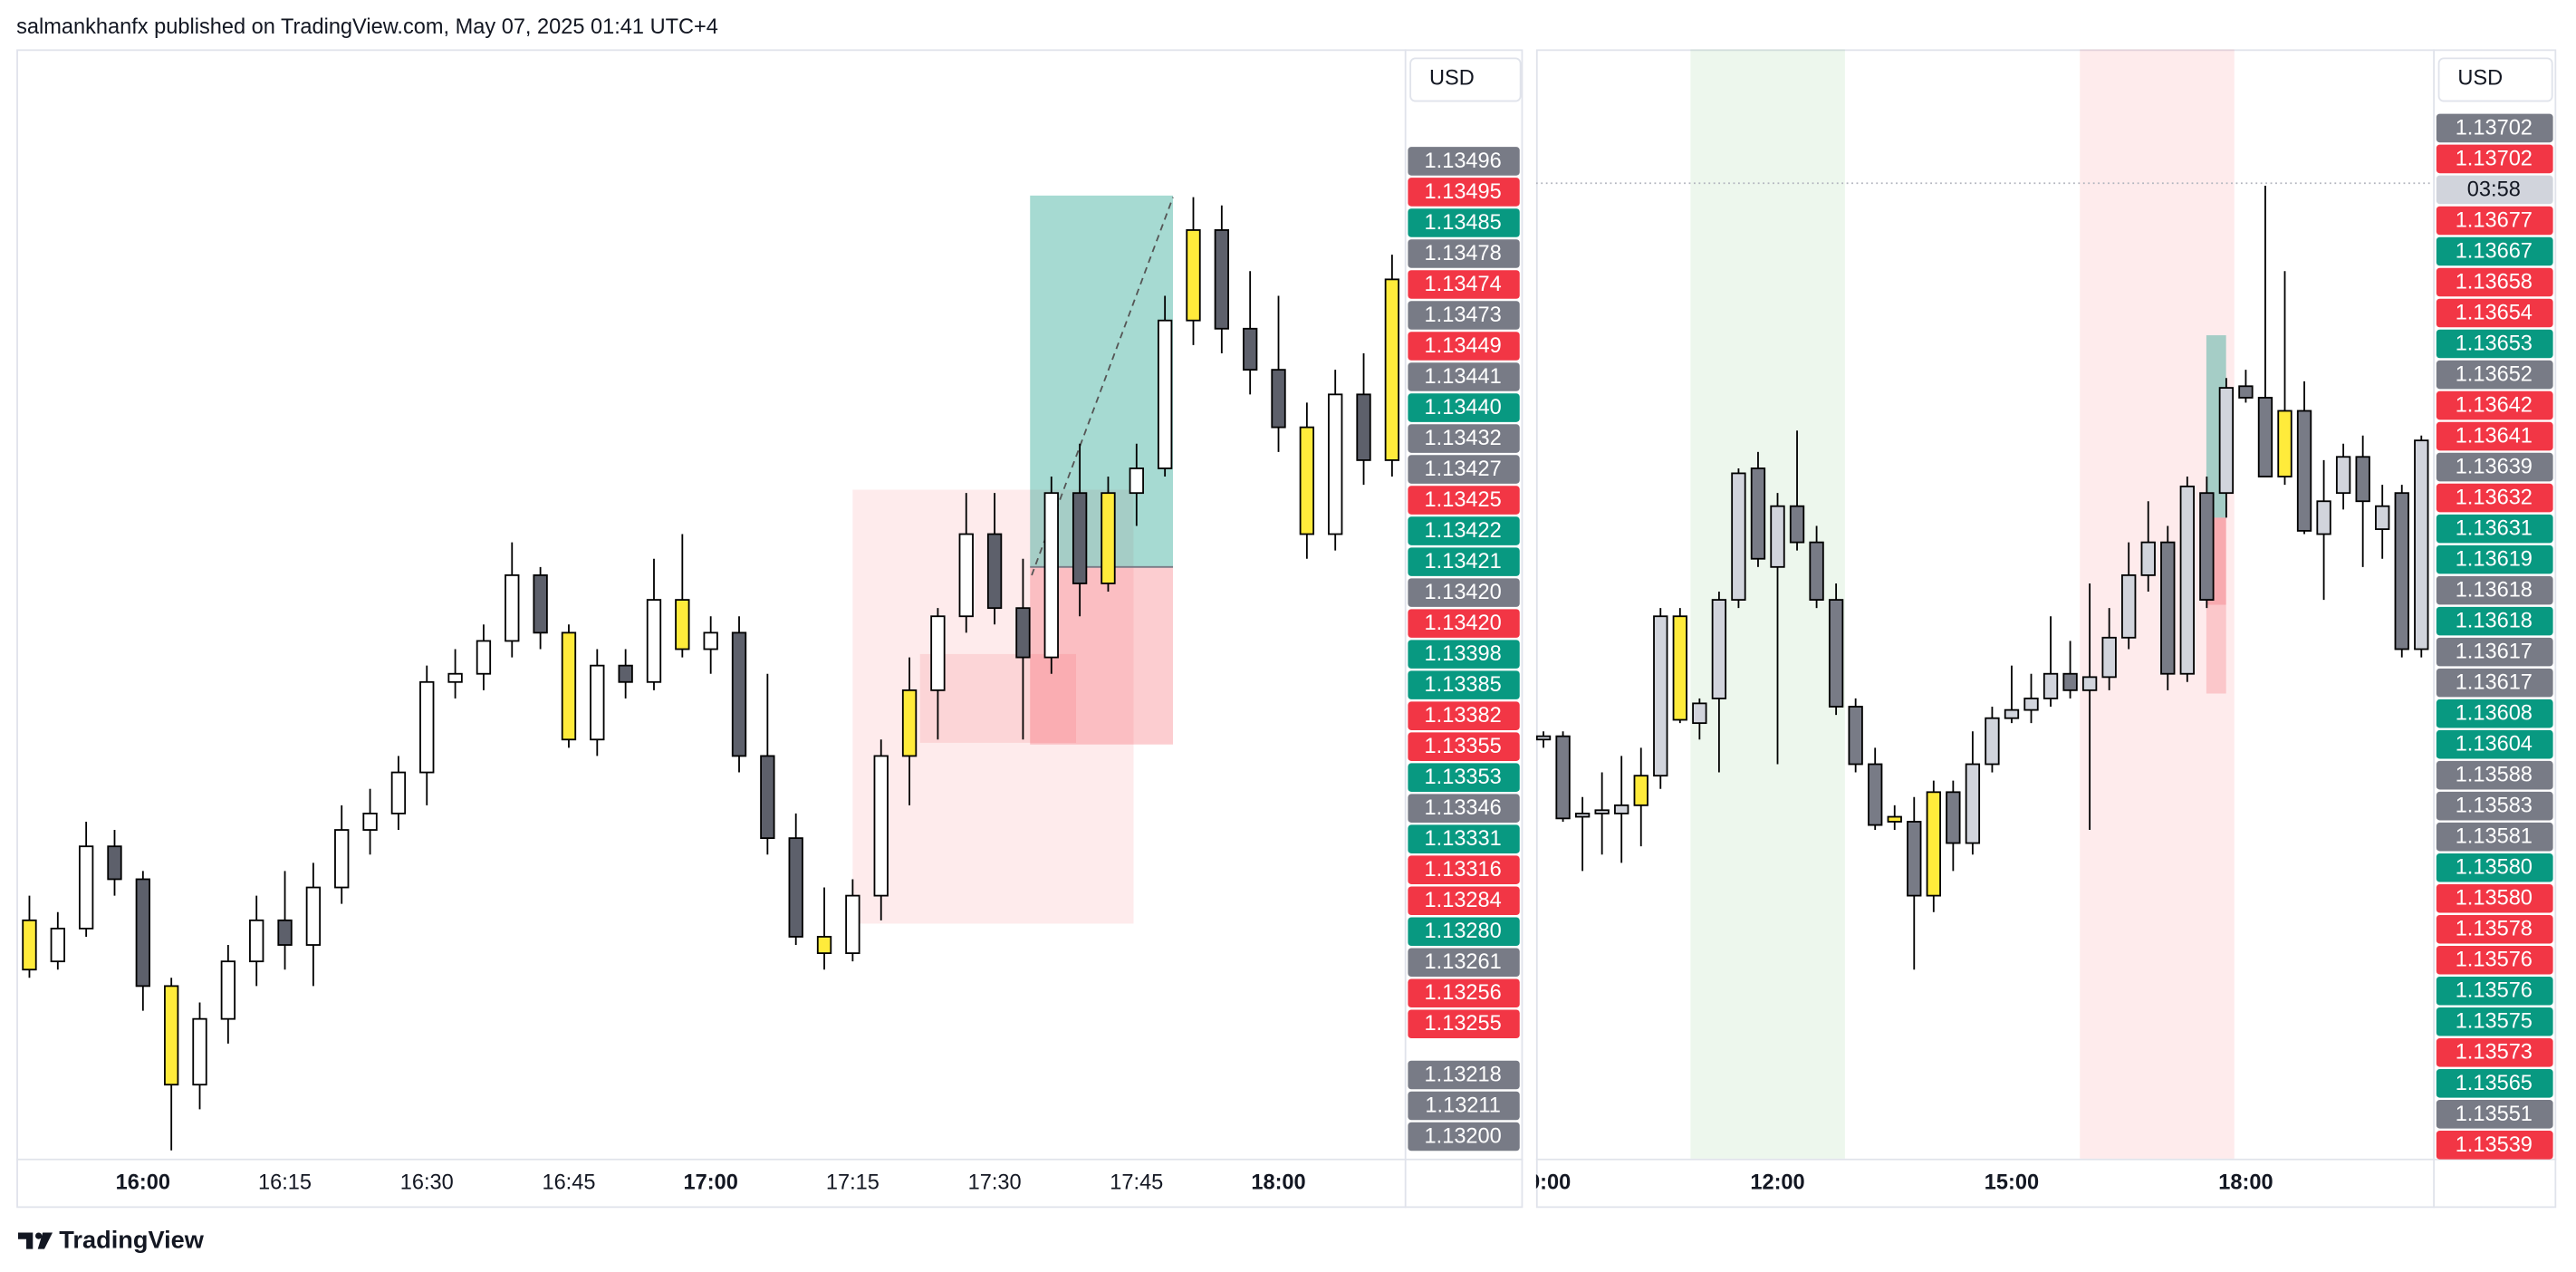  I want to click on brand-logo: TradingView, so click(111, 1240).